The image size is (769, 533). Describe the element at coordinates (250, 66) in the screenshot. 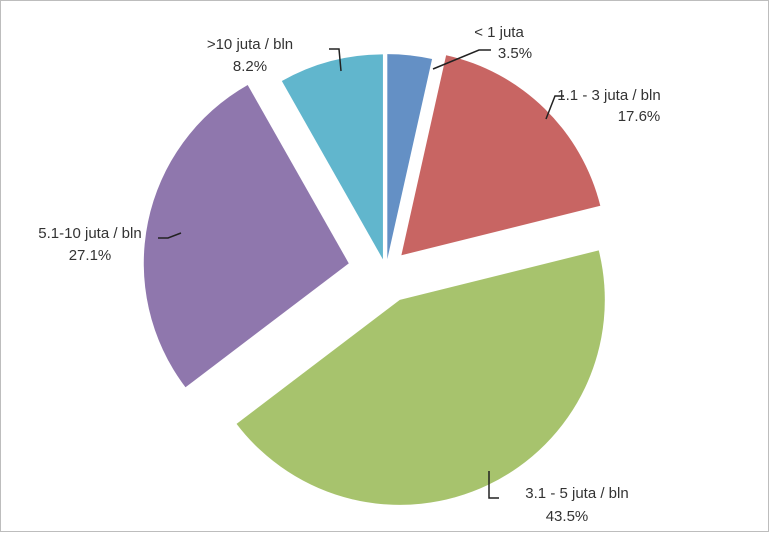

I see `slice-percent-label-4: 8.2%` at that location.